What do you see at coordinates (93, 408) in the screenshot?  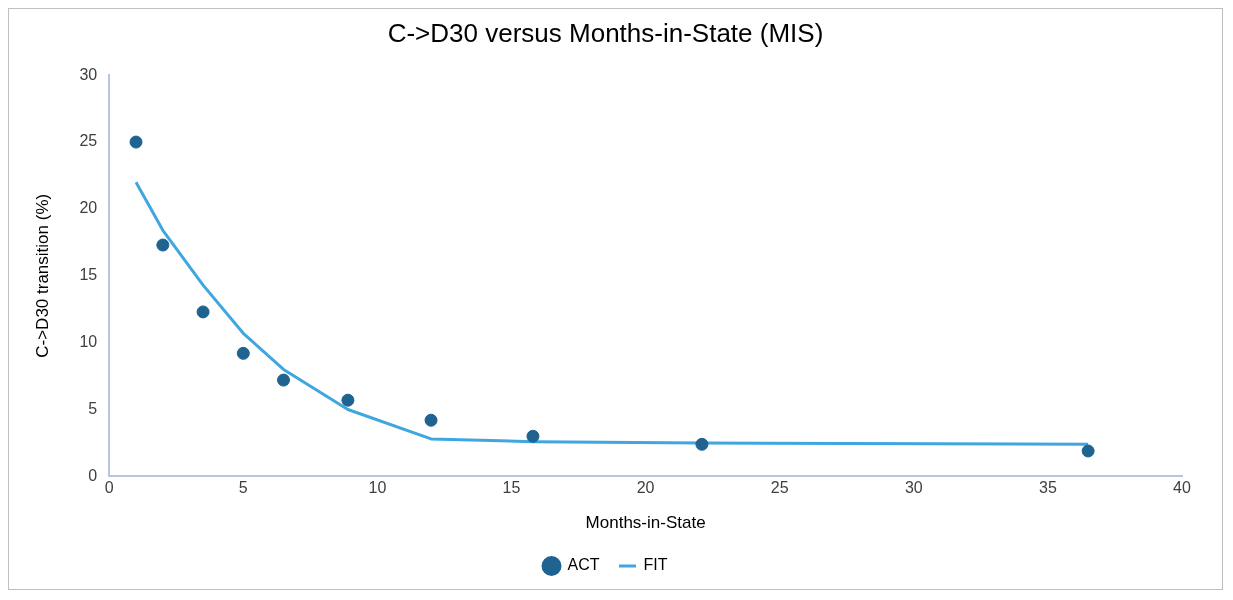 I see `y-tick-label: 5` at bounding box center [93, 408].